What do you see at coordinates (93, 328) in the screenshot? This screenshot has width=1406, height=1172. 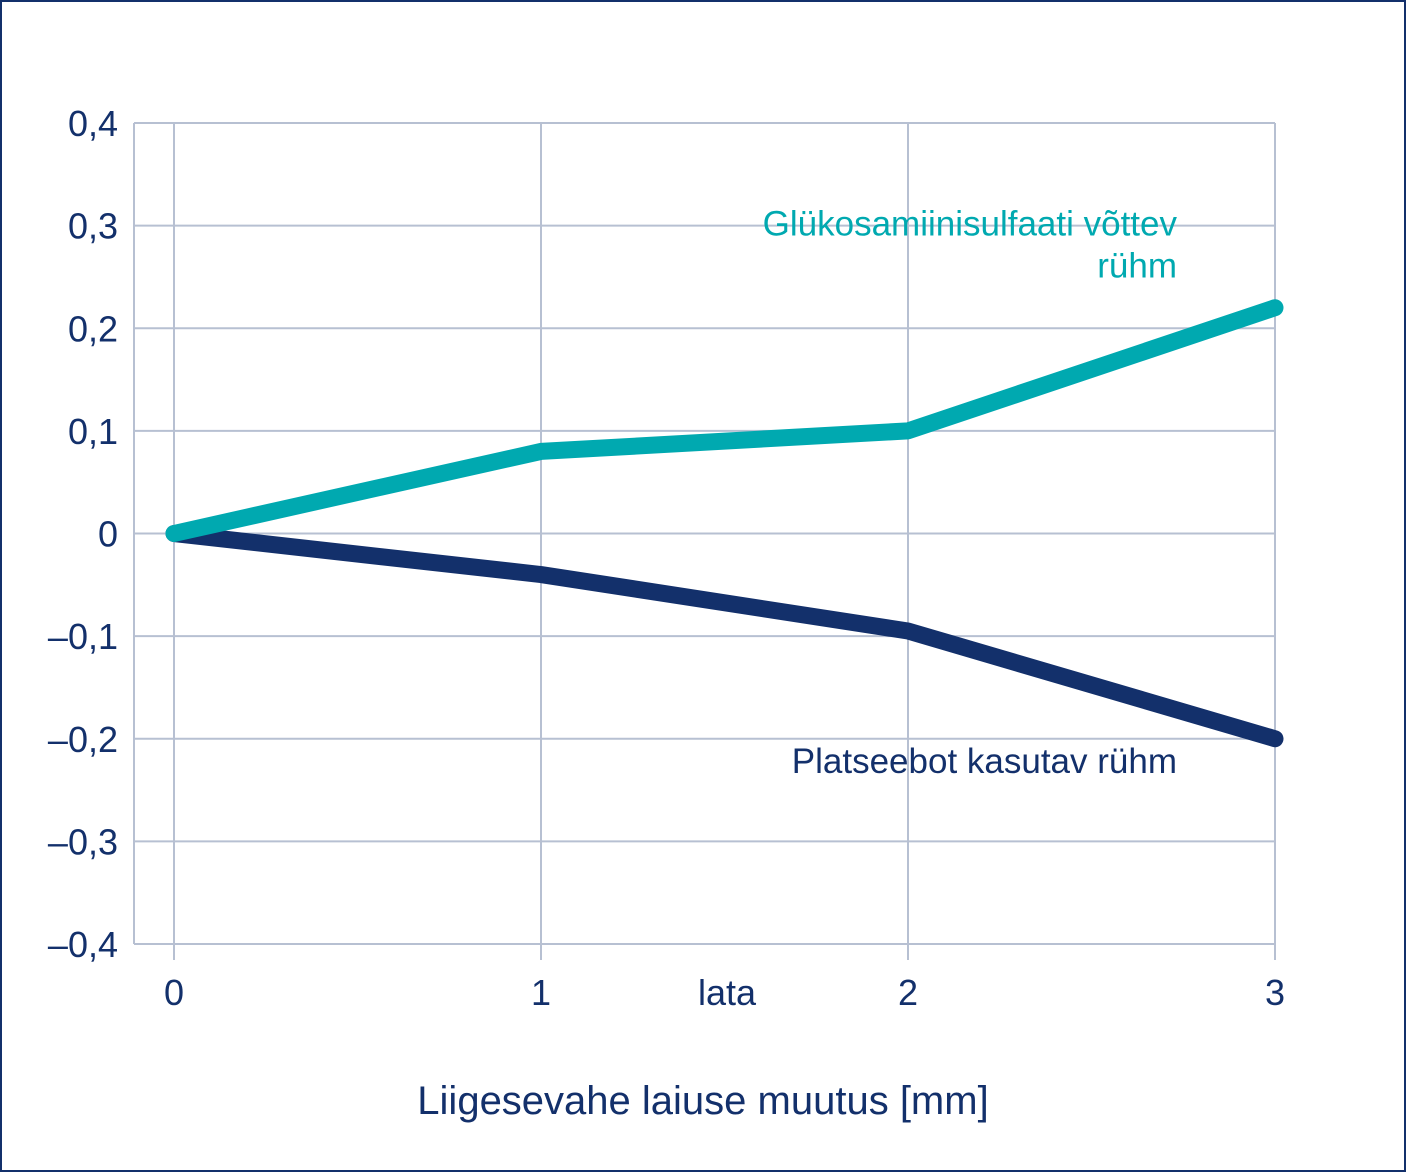 I see `y-tick-label: 0,2` at bounding box center [93, 328].